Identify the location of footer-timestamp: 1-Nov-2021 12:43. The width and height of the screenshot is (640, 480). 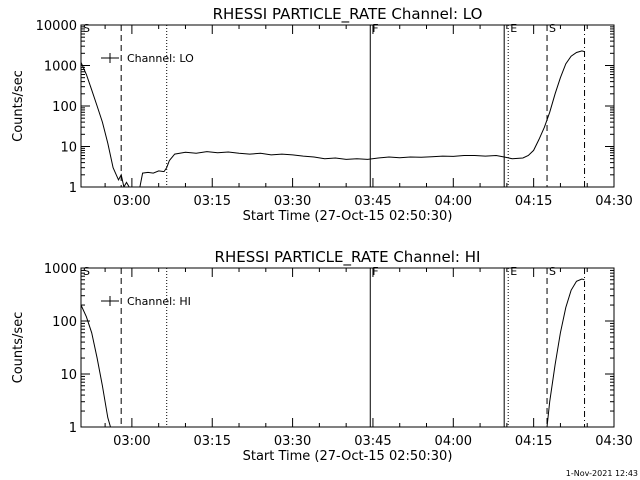
(602, 473).